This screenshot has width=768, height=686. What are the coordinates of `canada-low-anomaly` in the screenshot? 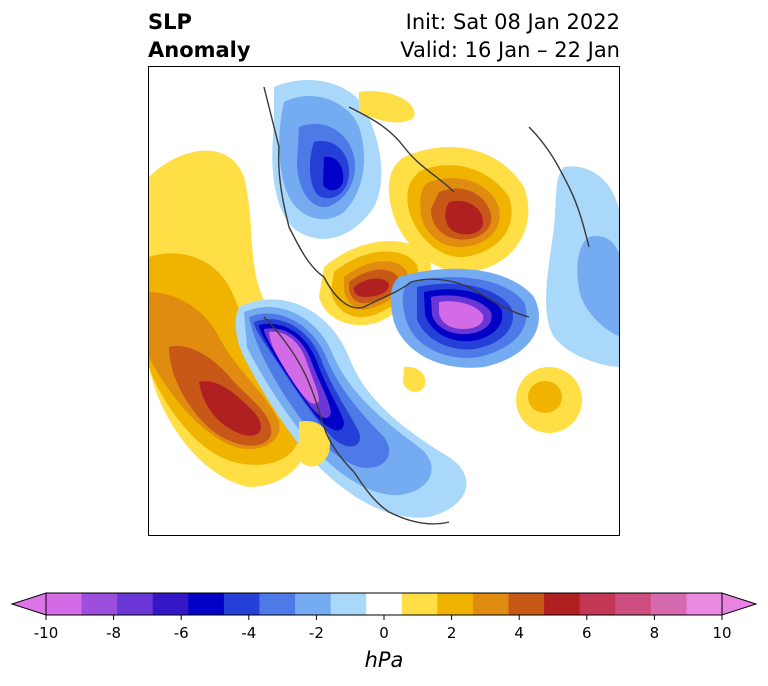 It's located at (327, 159).